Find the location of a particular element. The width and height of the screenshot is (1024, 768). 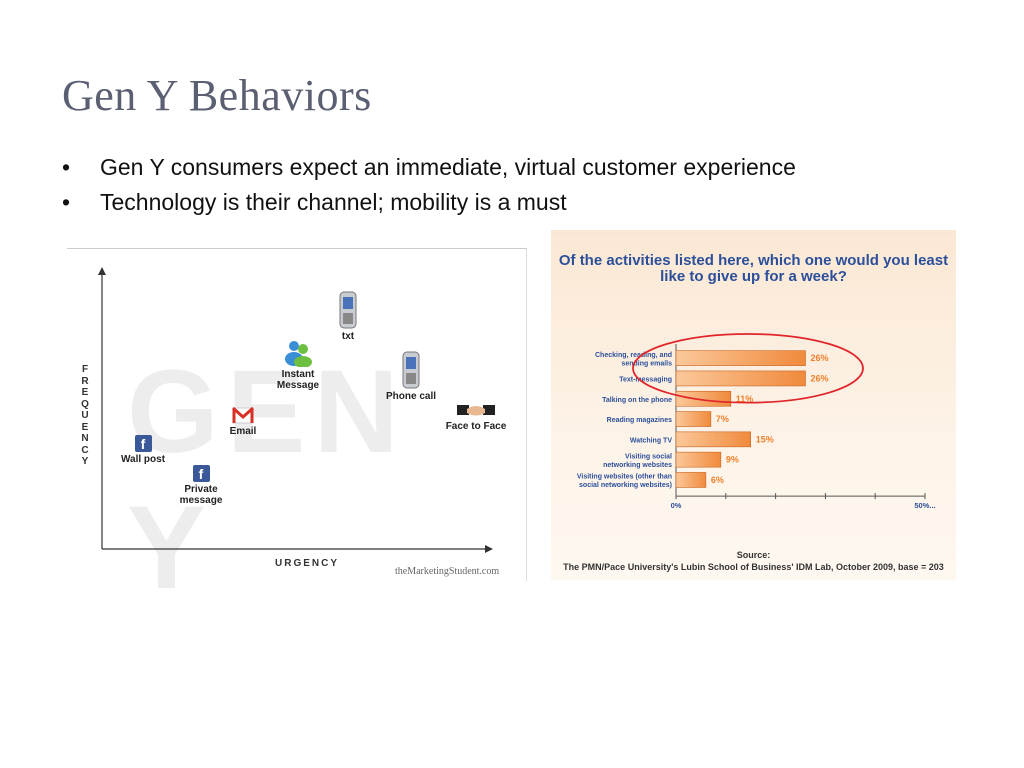

highlight-ring is located at coordinates (748, 368).